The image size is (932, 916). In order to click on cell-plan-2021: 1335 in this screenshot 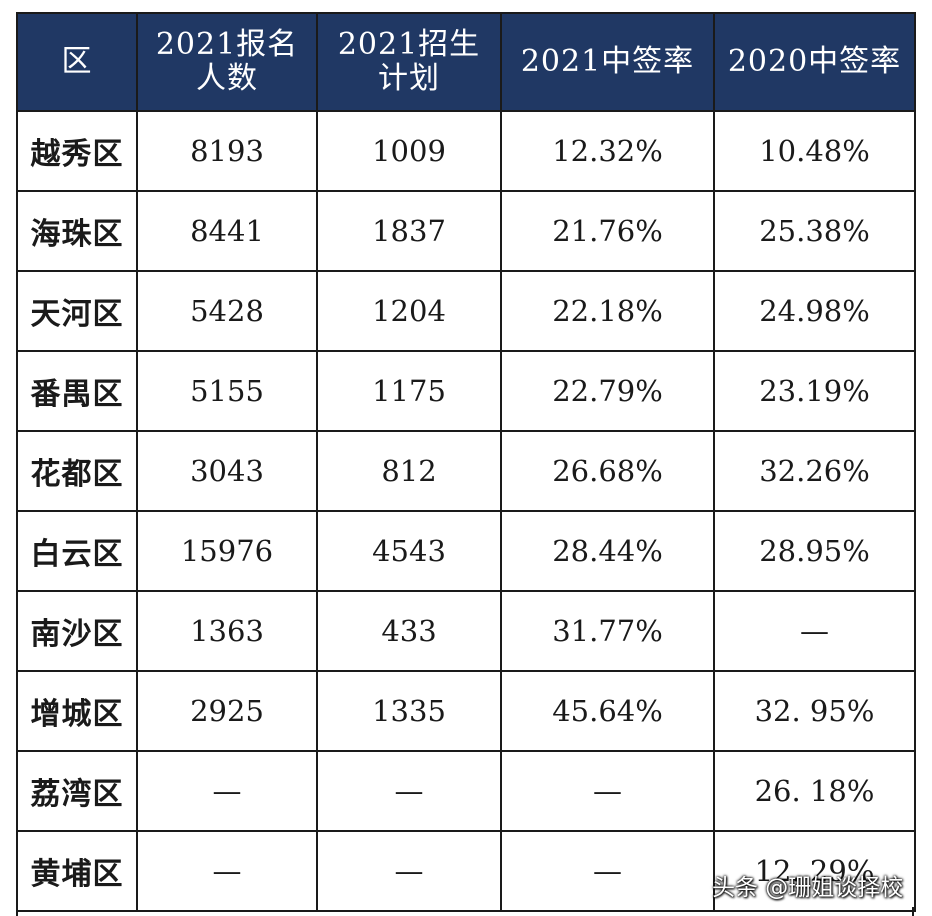, I will do `click(409, 711)`.